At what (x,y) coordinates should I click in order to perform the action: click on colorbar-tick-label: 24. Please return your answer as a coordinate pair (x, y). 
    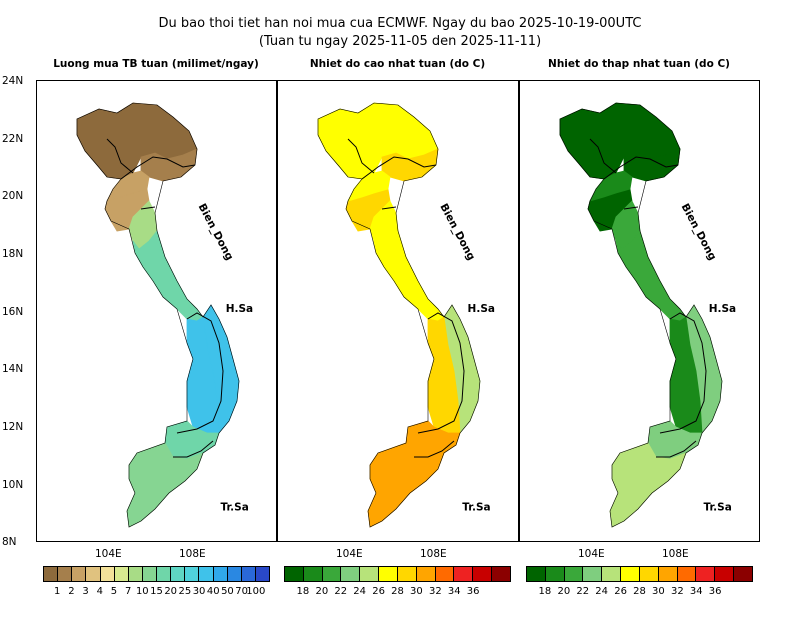
    Looking at the image, I should click on (360, 591).